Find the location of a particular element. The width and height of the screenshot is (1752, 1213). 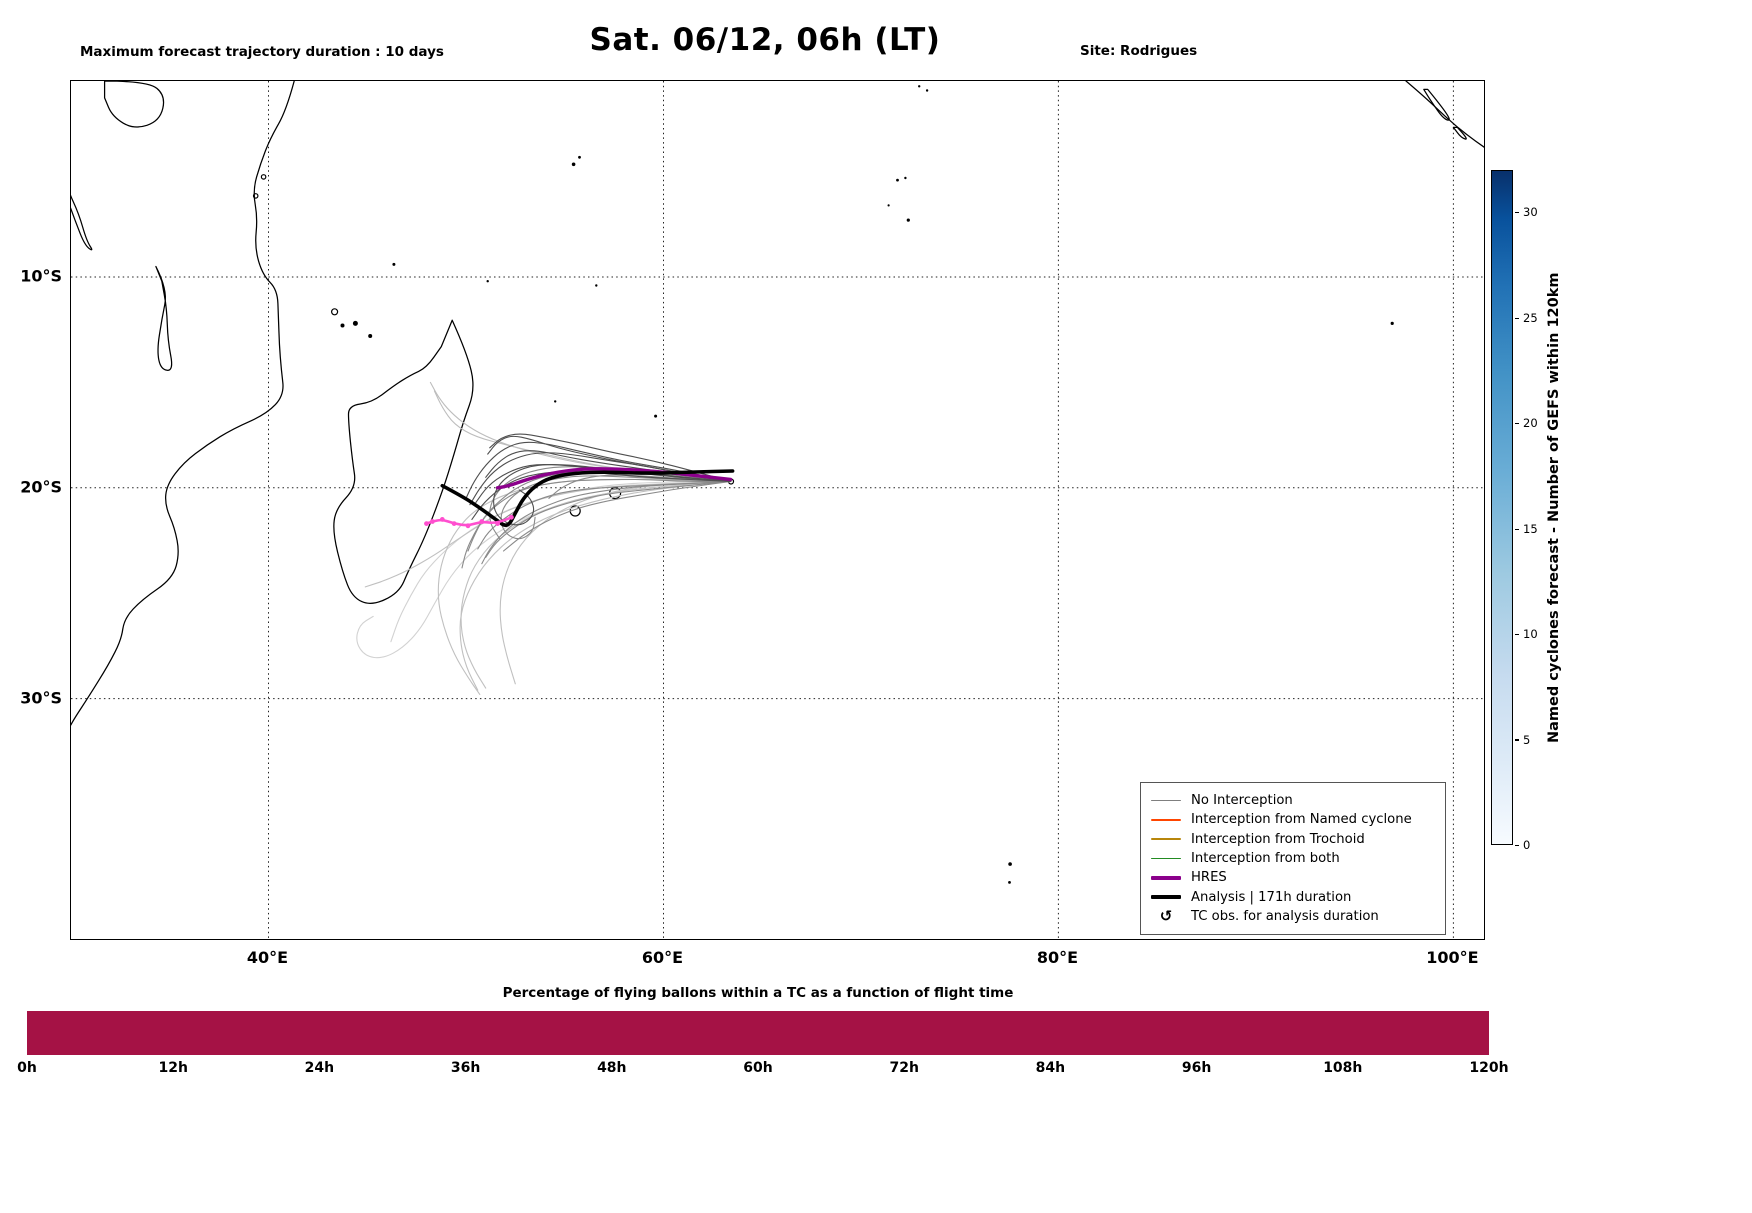

island-Mahe is located at coordinates (573, 164).